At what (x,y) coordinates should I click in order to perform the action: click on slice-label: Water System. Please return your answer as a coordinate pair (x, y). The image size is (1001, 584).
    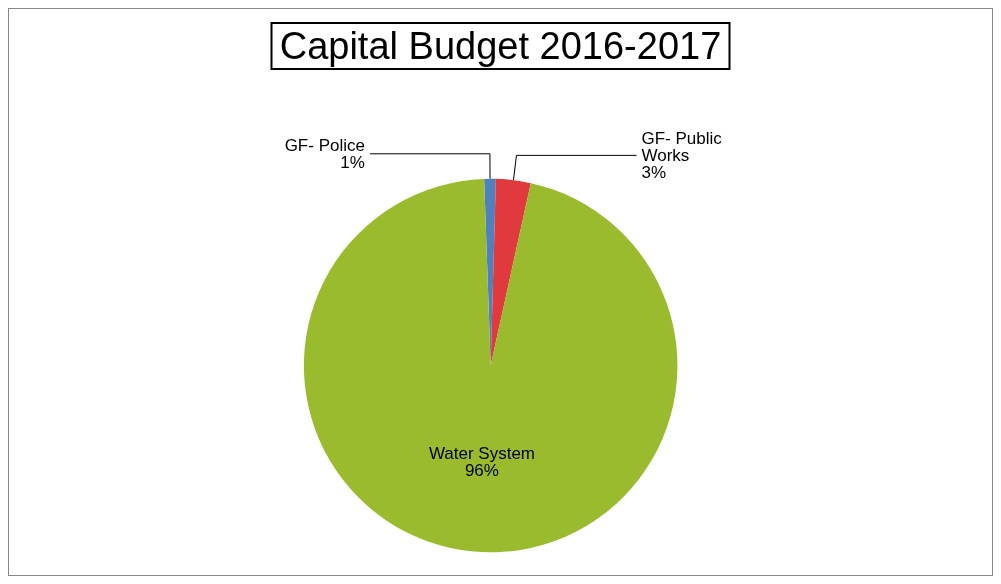
    Looking at the image, I should click on (481, 453).